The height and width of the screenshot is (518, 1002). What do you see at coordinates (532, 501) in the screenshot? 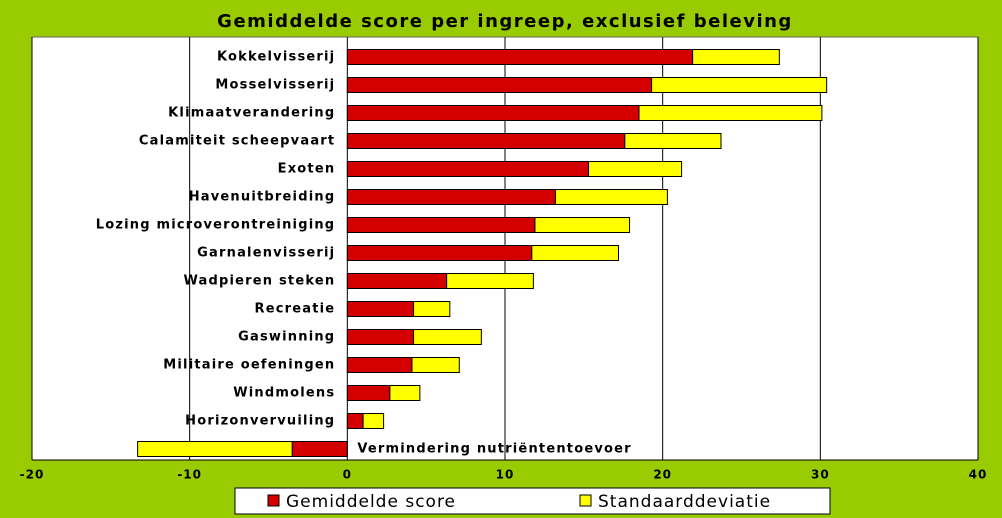
I see `legend` at bounding box center [532, 501].